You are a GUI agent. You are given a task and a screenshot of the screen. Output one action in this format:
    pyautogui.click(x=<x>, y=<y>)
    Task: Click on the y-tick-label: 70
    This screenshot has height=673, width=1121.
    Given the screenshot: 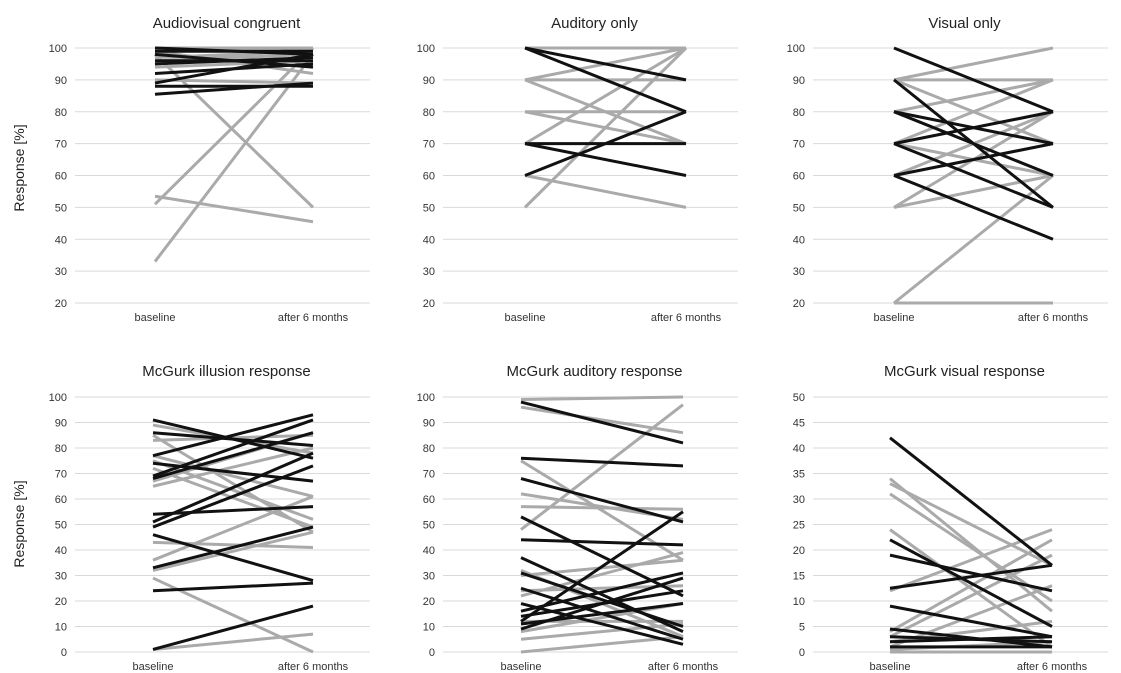 What is the action you would take?
    pyautogui.click(x=429, y=145)
    